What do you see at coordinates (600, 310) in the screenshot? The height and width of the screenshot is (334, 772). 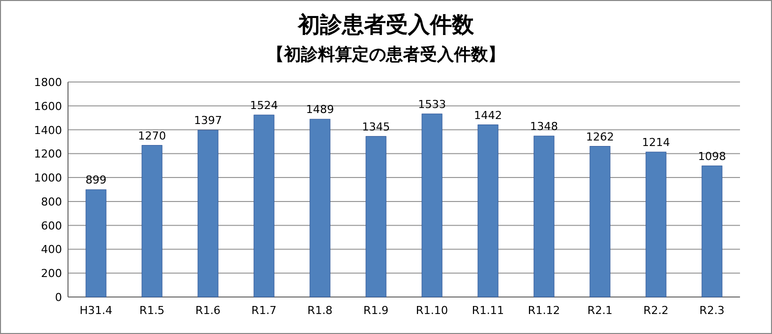 I see `x-tick-label: R2.1` at bounding box center [600, 310].